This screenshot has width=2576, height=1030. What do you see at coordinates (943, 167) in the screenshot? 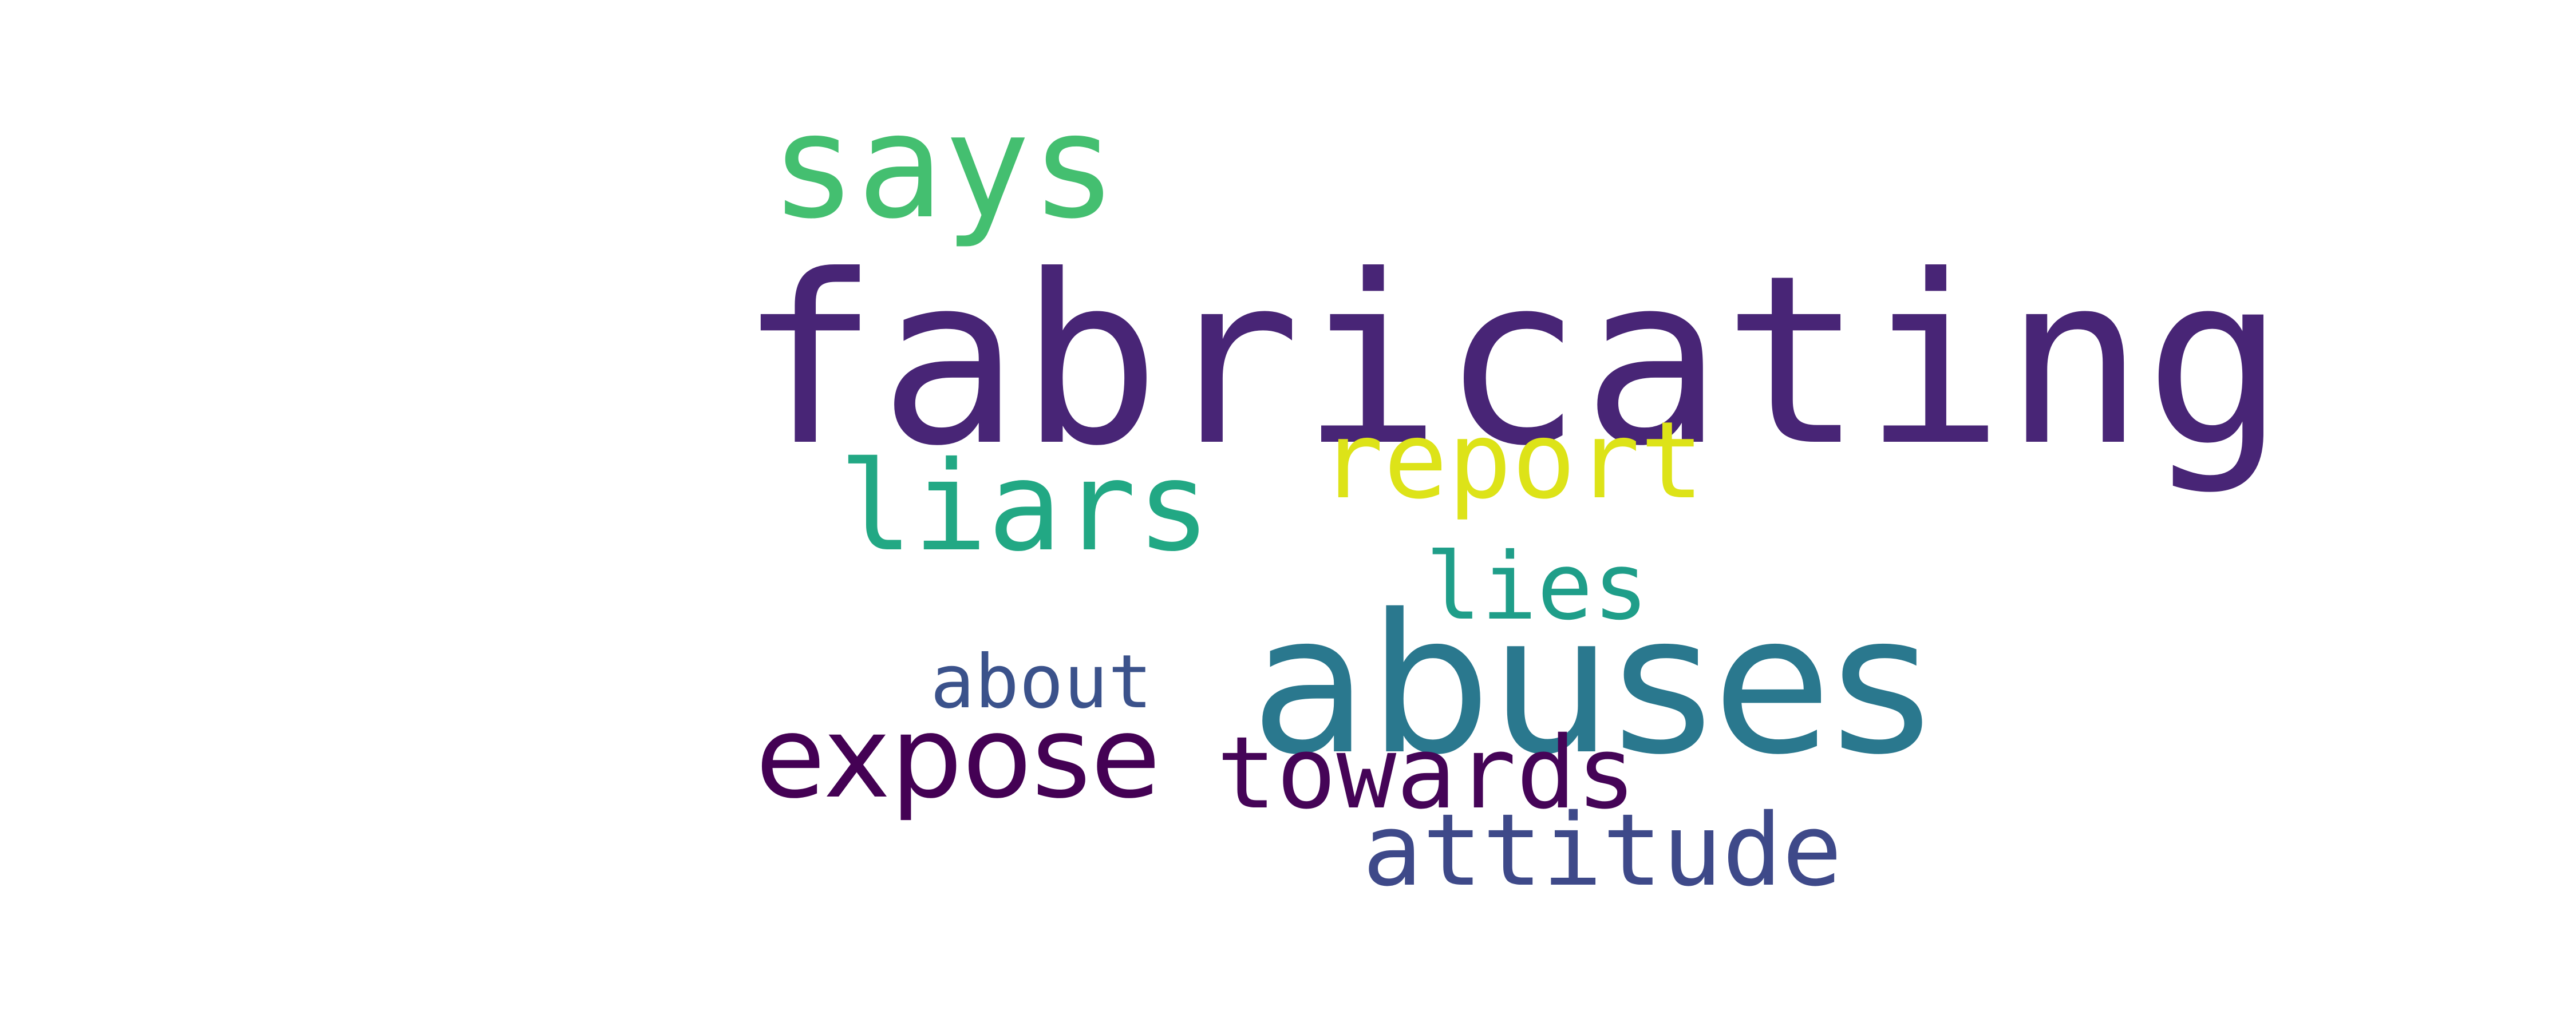
I see `word-says: says` at bounding box center [943, 167].